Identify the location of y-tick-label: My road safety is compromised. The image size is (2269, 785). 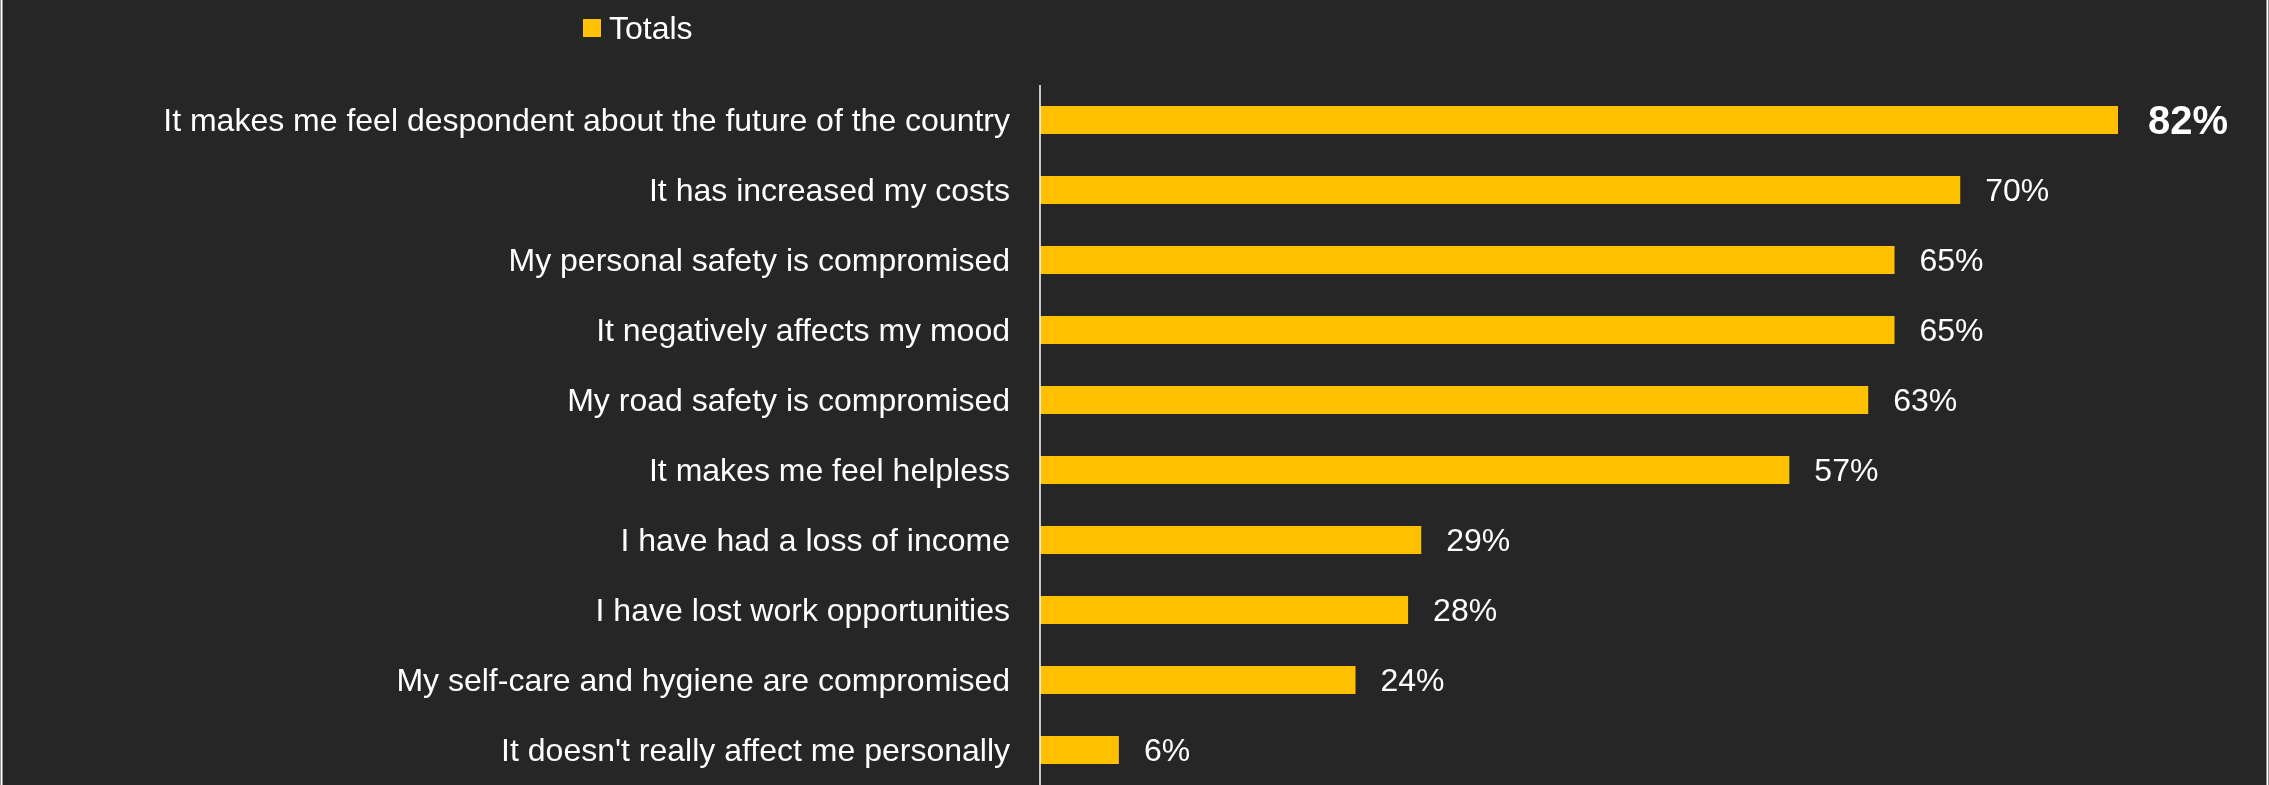
(788, 400).